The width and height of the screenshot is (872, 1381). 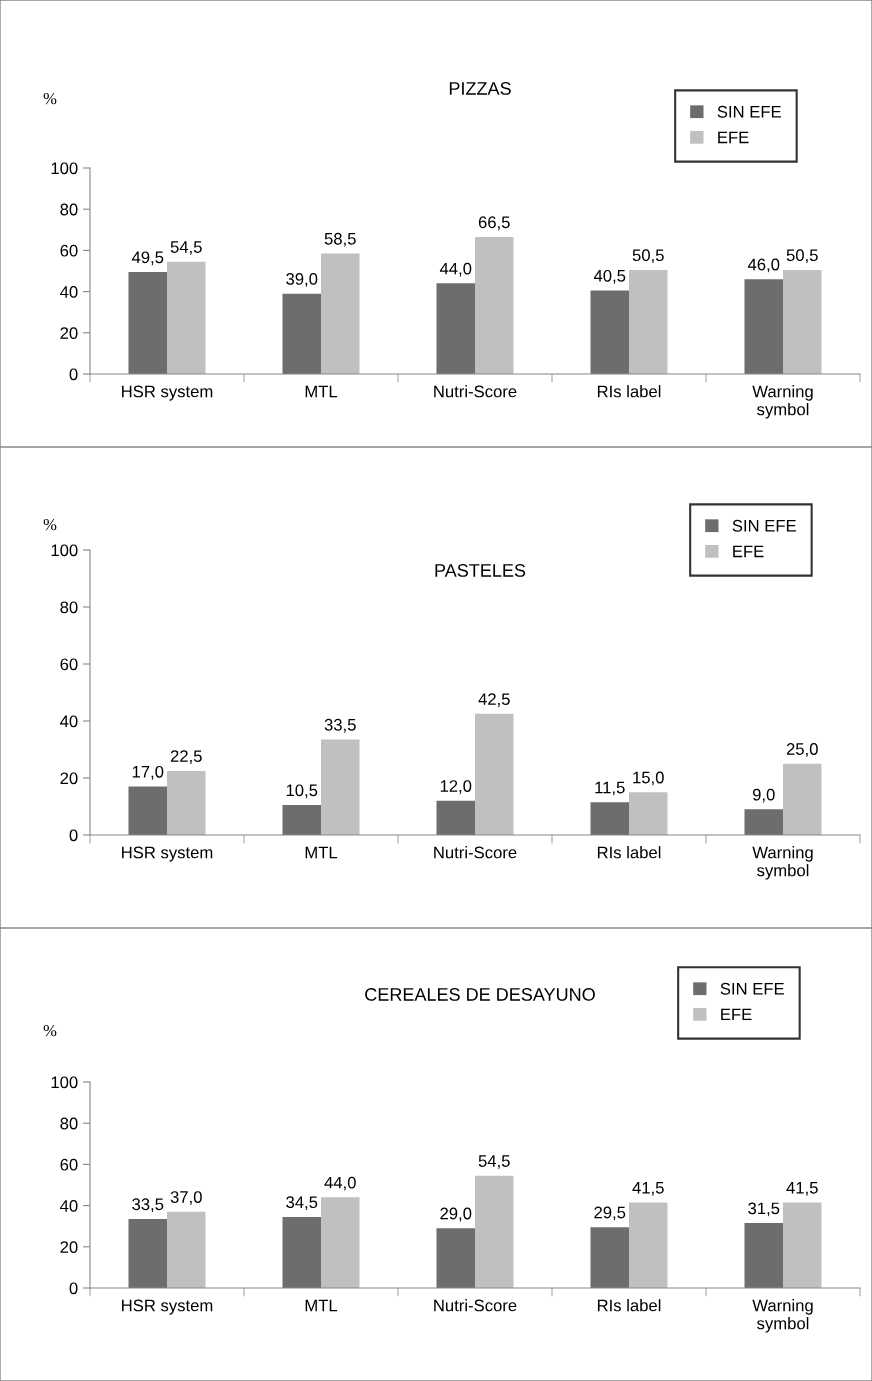 What do you see at coordinates (186, 757) in the screenshot?
I see `data-label: 22,5` at bounding box center [186, 757].